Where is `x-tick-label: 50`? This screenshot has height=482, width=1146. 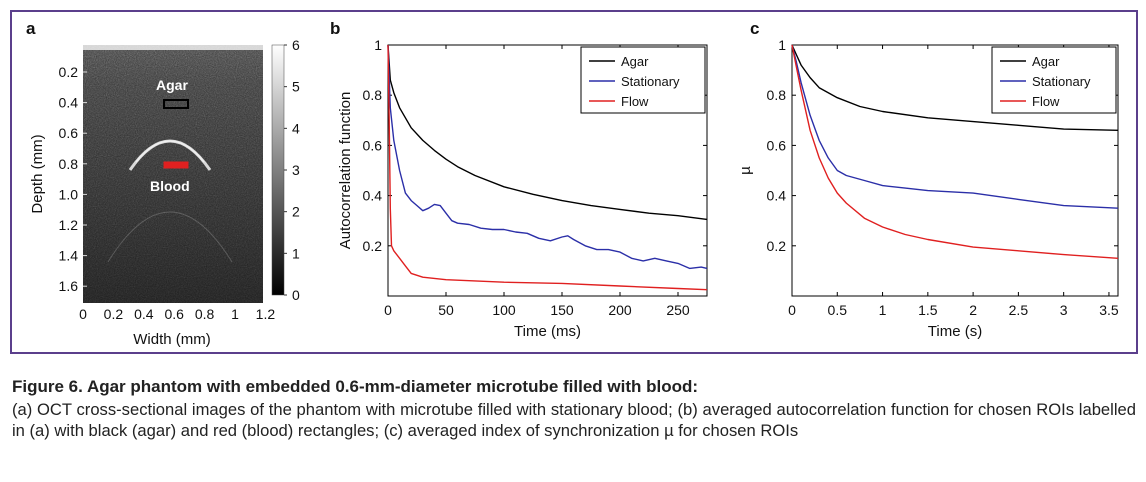
x-tick-label: 50 is located at coordinates (446, 310).